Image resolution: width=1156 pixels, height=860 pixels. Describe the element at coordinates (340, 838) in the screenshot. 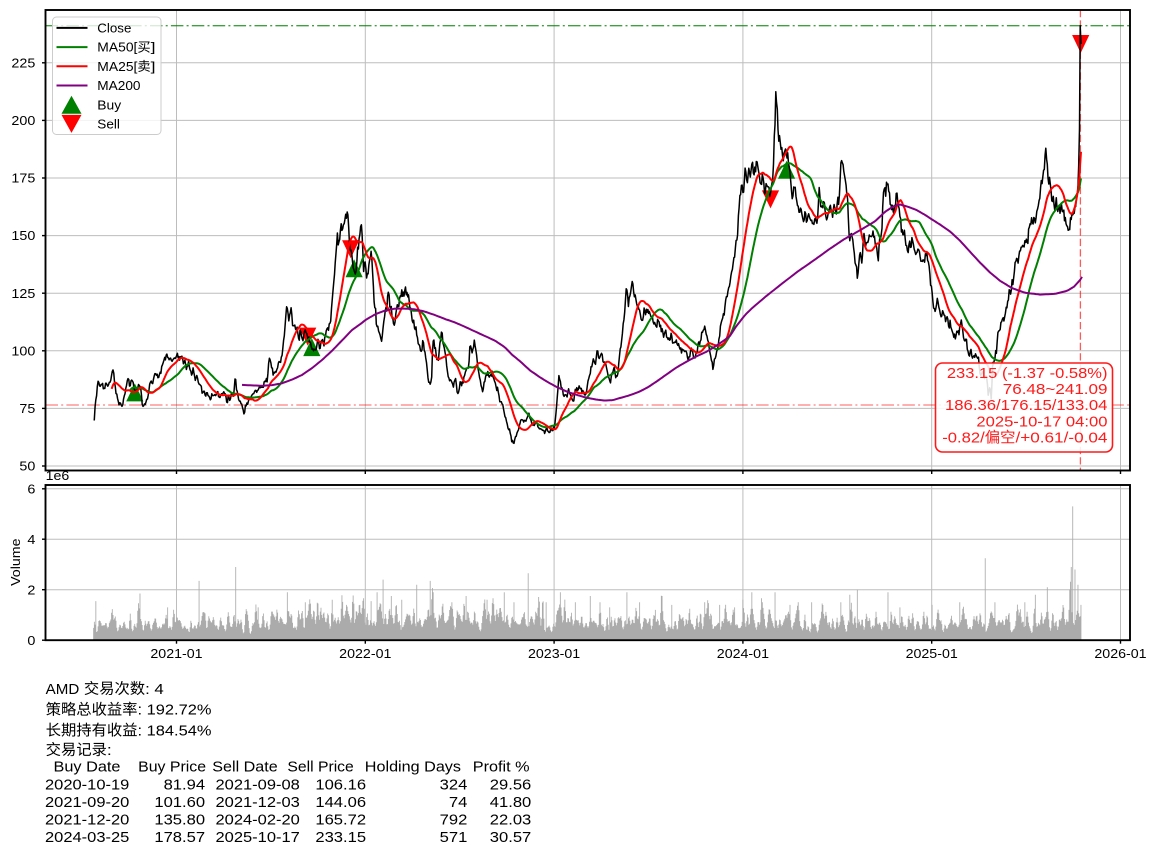

I see `svg-text: 233.15` at that location.